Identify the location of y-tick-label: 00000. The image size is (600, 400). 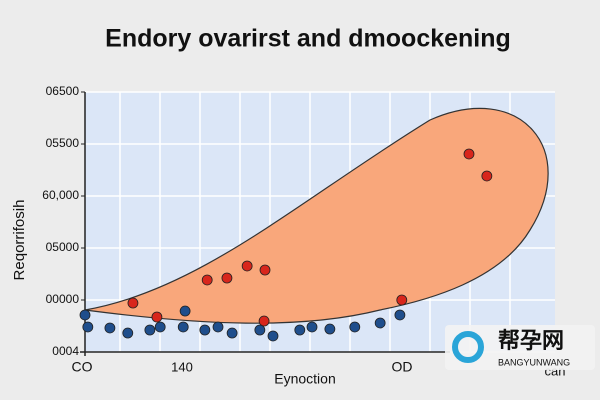
(63, 299).